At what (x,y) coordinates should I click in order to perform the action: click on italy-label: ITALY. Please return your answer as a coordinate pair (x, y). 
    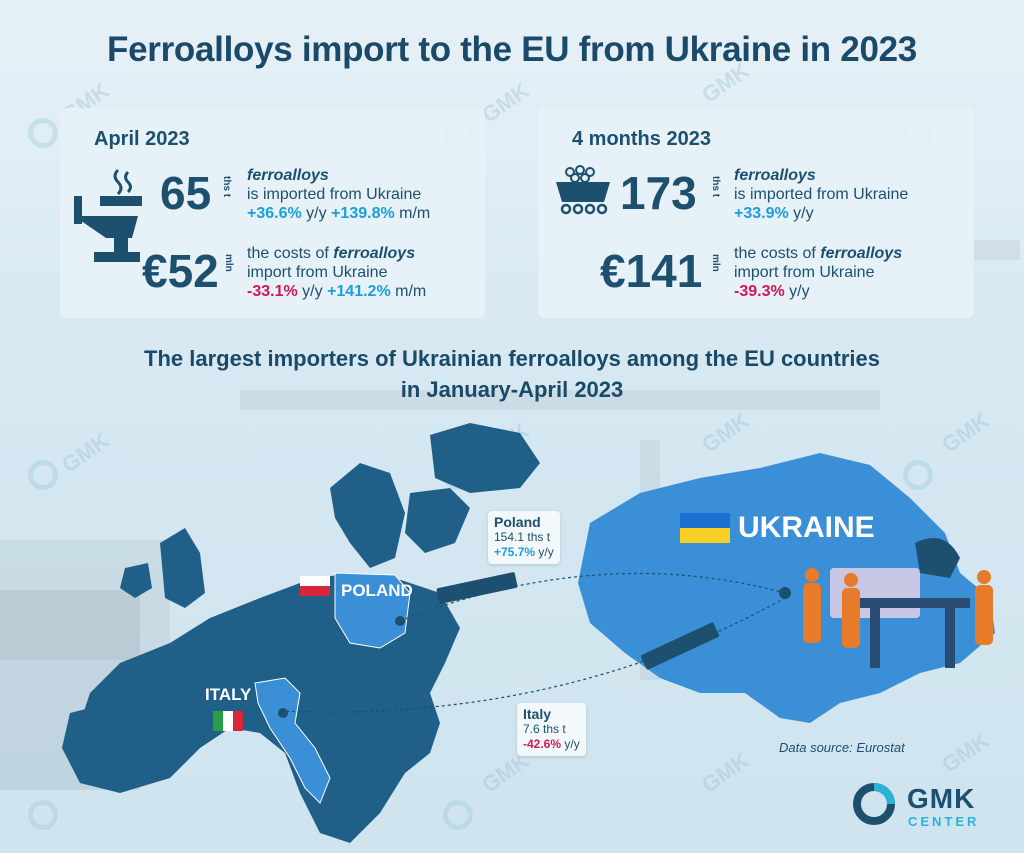
    Looking at the image, I should click on (228, 694).